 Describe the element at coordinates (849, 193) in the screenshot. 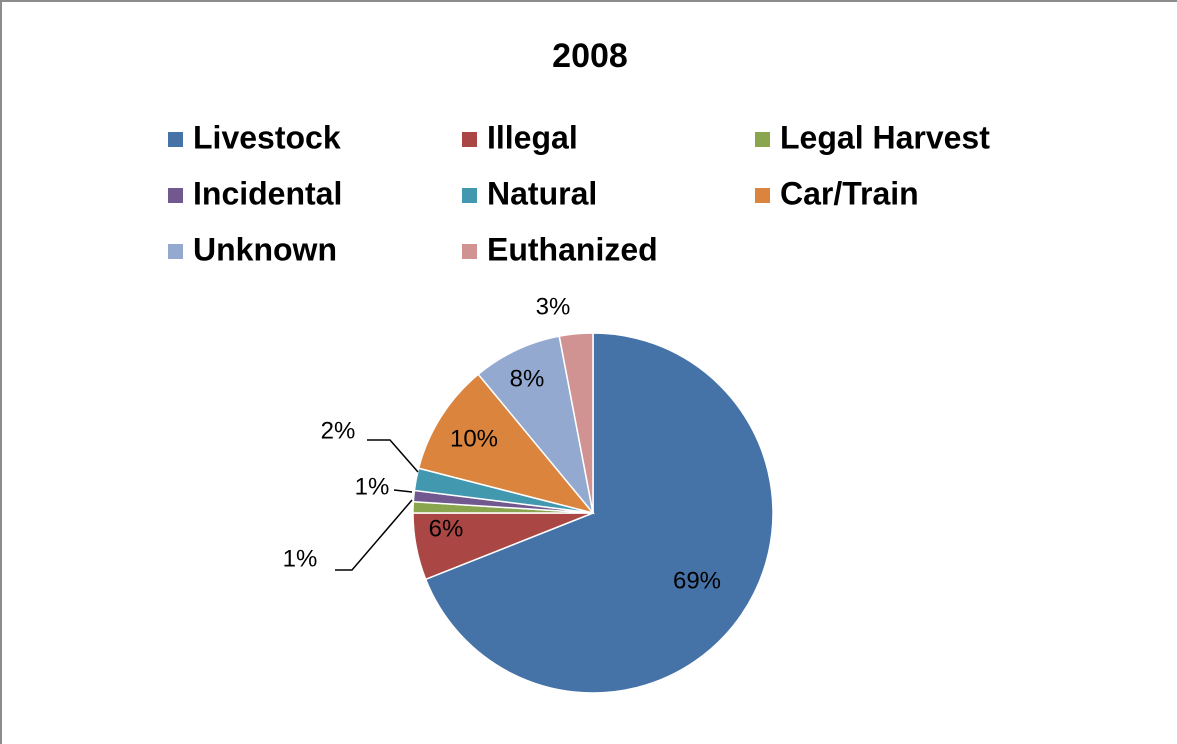

I see `legend-label: Car/Train` at that location.